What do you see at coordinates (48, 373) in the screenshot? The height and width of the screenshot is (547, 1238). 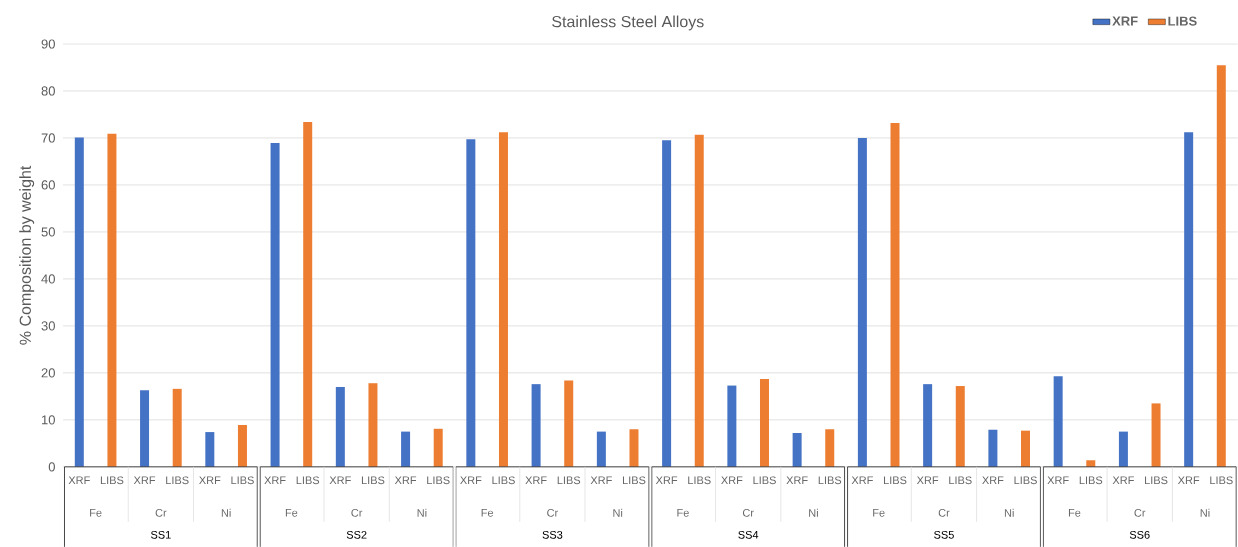 I see `y-tick-label: 20` at bounding box center [48, 373].